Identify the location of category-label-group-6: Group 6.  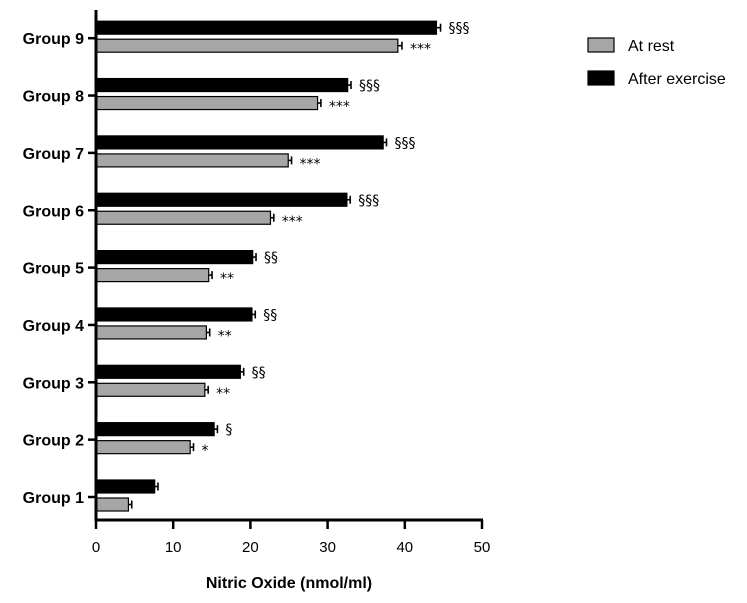
(53, 211).